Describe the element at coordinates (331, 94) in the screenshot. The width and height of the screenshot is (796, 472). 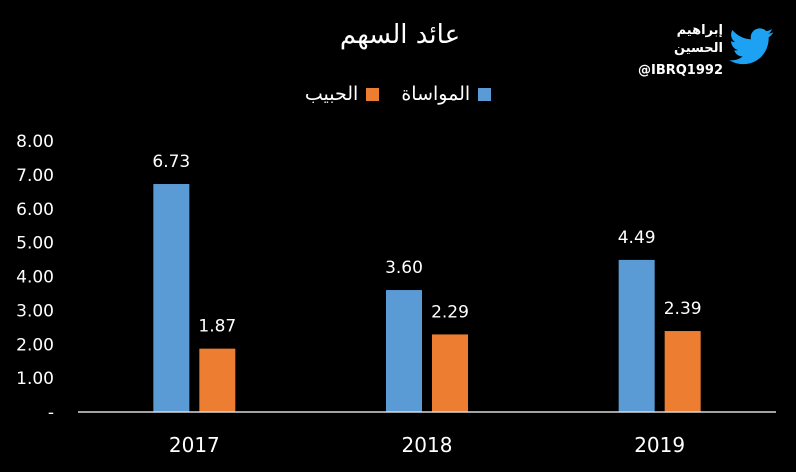
I see `legend-label-series-2: الحبيب` at that location.